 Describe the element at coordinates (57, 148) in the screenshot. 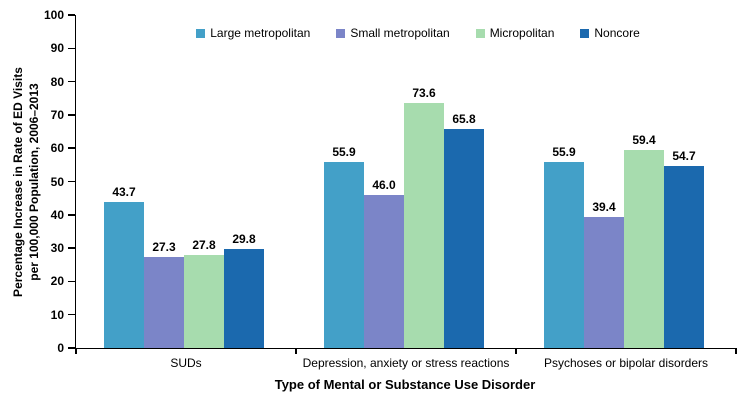

I see `y-axis-tick-label: 60` at that location.